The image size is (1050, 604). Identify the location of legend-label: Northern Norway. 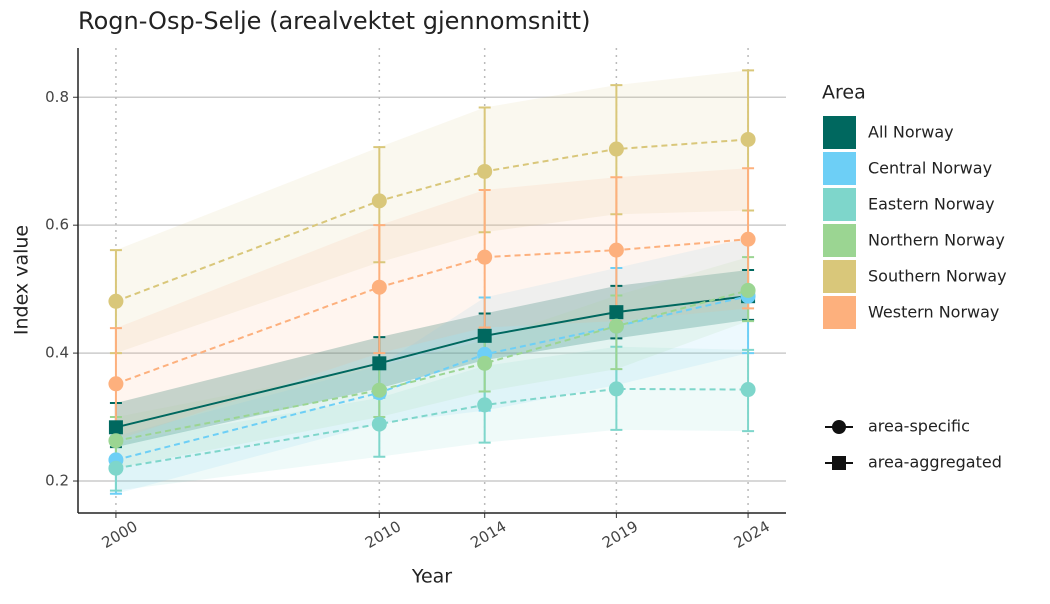
(936, 240).